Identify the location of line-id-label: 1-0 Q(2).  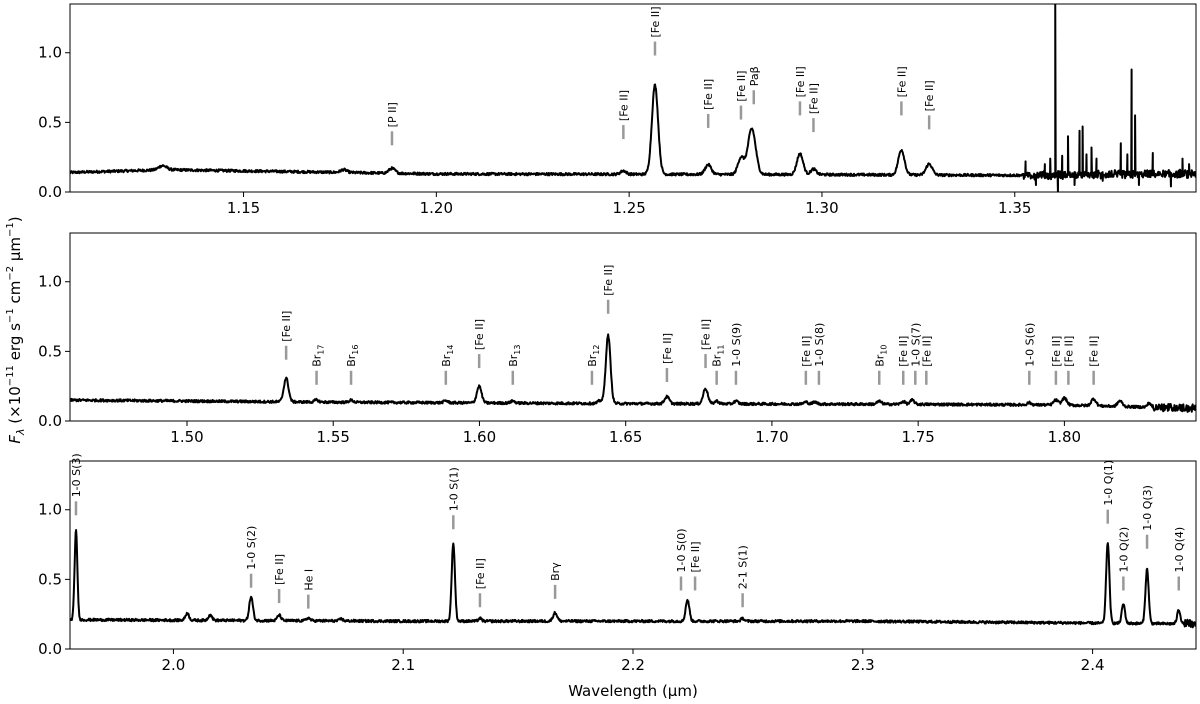
(1123, 550).